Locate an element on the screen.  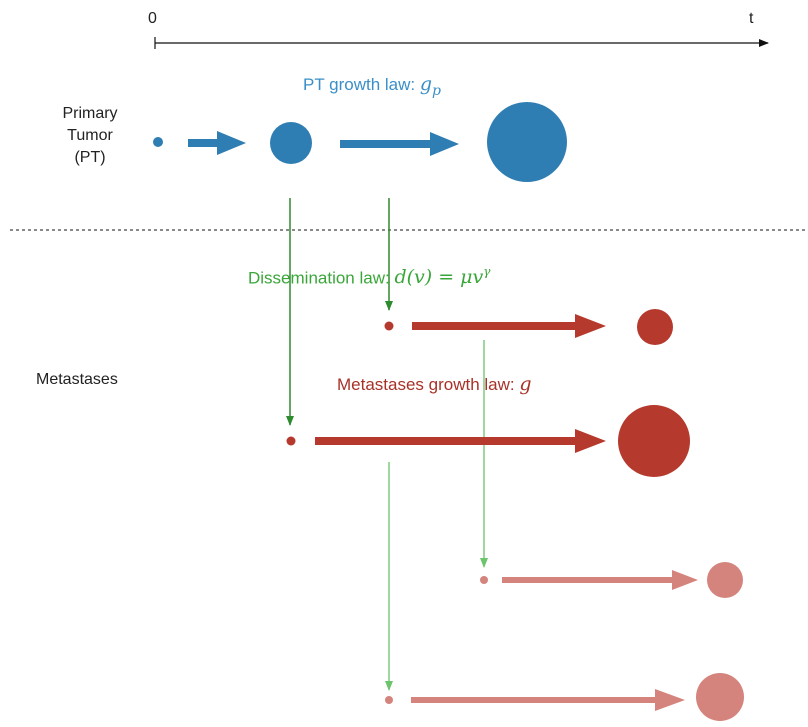
met-growth-law-text: Metastases growth law: is located at coordinates (428, 384).